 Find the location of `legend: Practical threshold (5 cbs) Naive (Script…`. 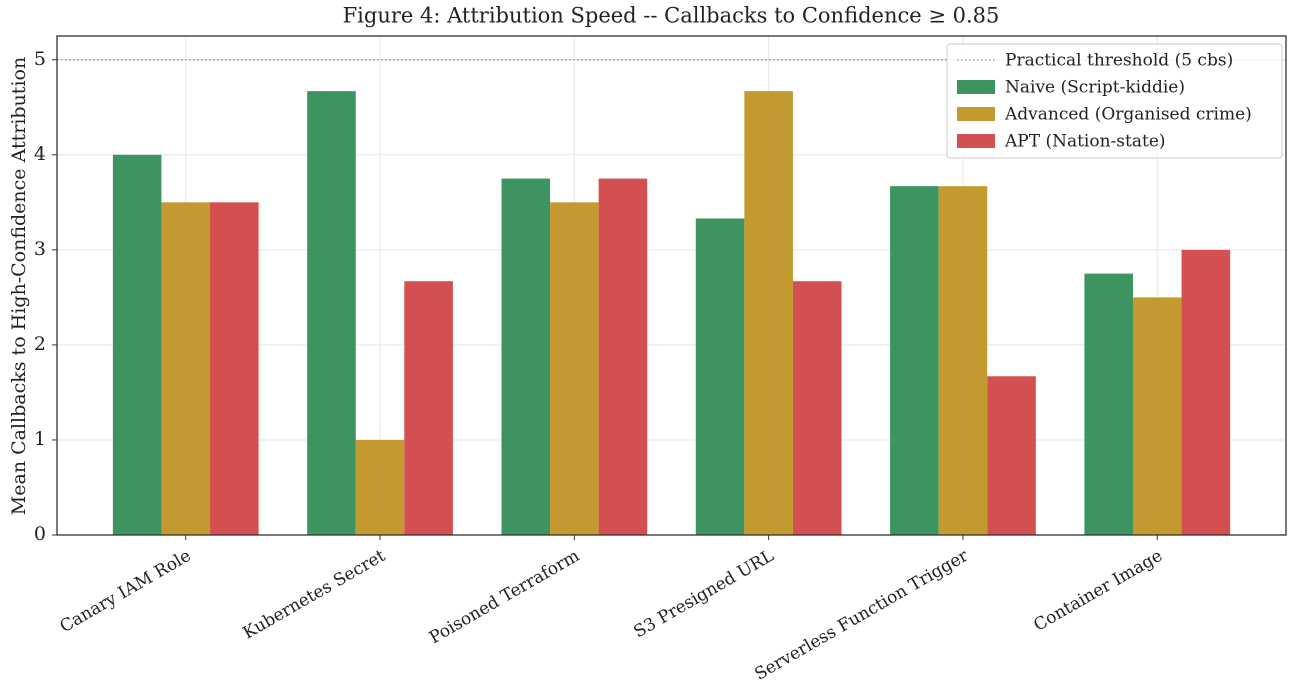

legend: Practical threshold (5 cbs) Naive (Script… is located at coordinates (1114, 101).